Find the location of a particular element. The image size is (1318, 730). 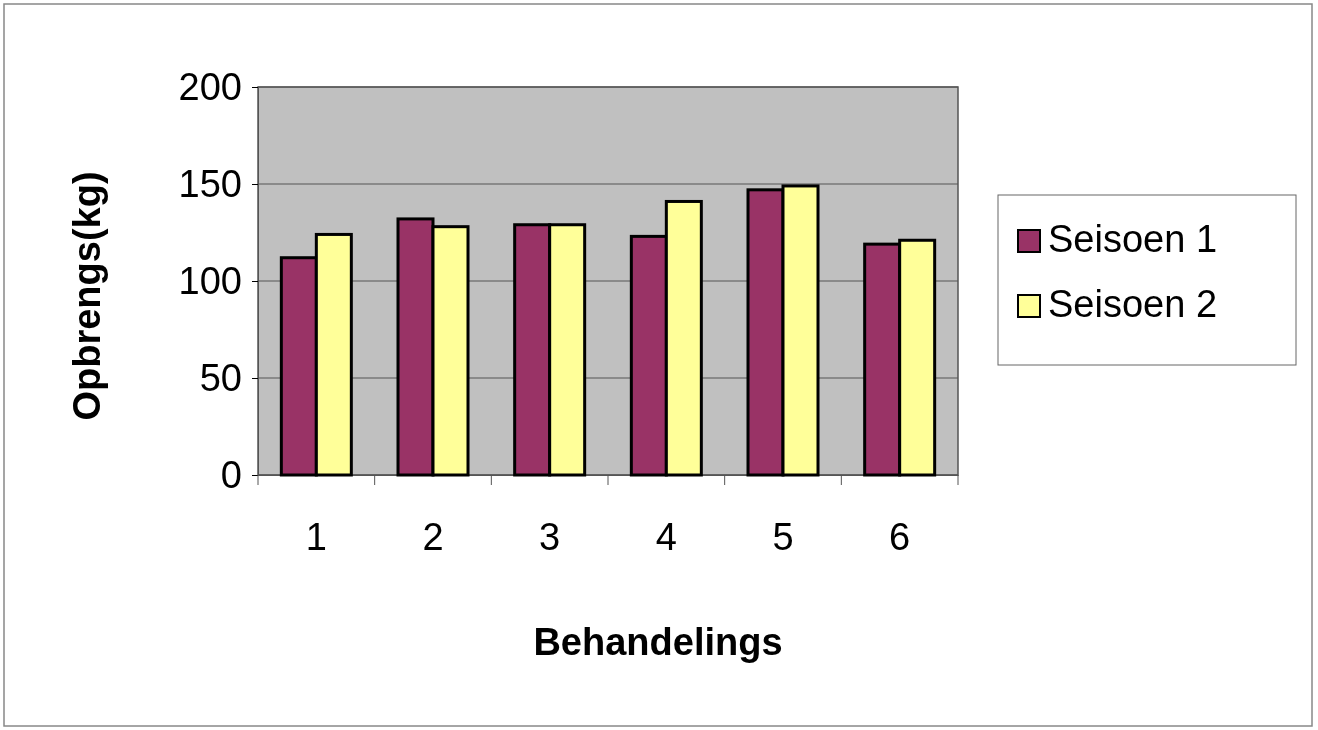

x-tick-label: 2 is located at coordinates (433, 536).